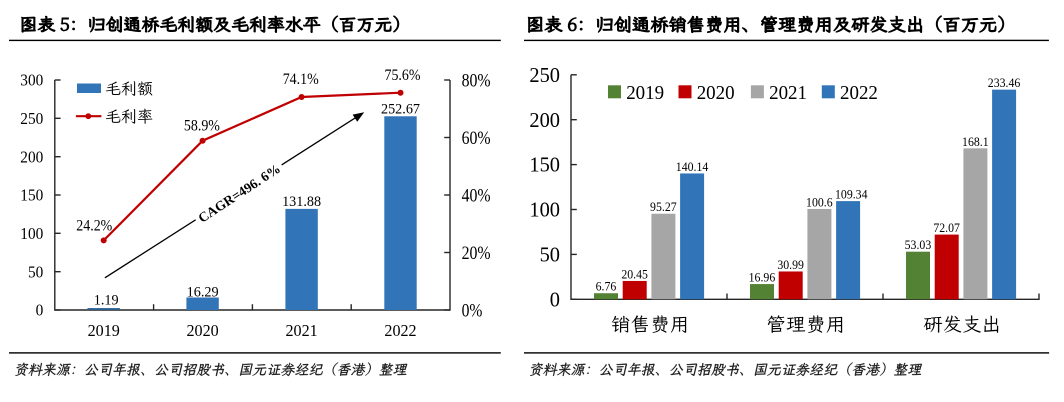 The height and width of the screenshot is (402, 1064). What do you see at coordinates (663, 206) in the screenshot?
I see `svg-text: 95.27` at bounding box center [663, 206].